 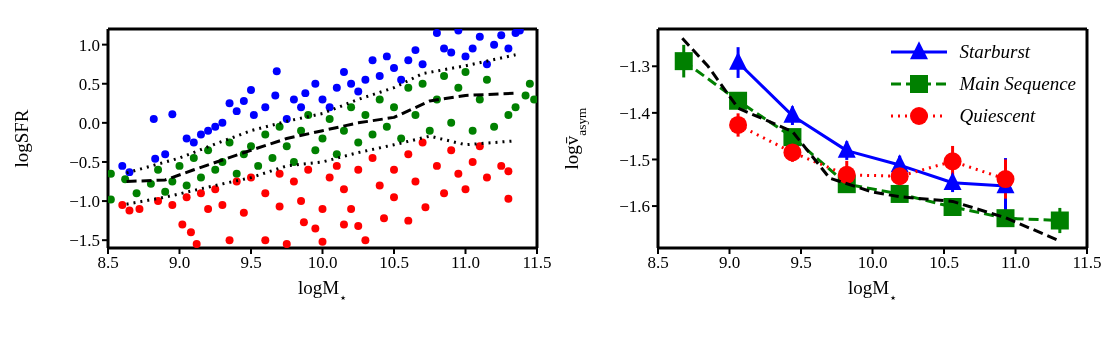 I want to click on x-tick-label: 9.0, so click(x=179, y=263).